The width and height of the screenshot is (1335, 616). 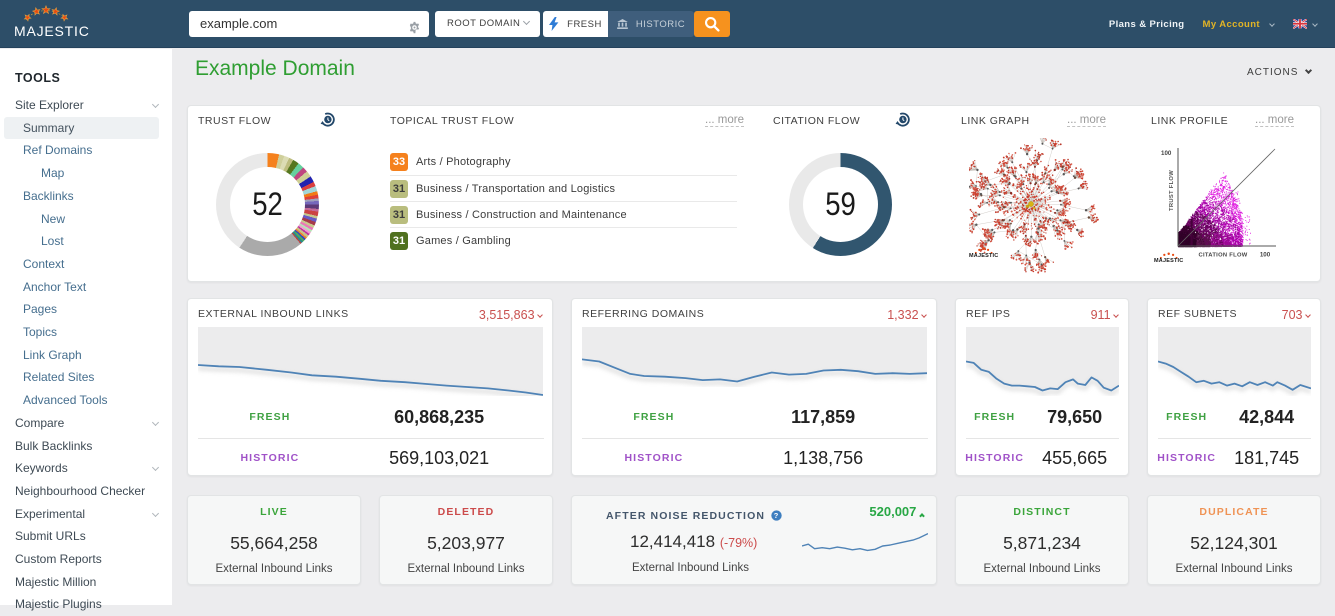 What do you see at coordinates (1172, 190) in the screenshot?
I see `svg-text: TRUST FLOW` at bounding box center [1172, 190].